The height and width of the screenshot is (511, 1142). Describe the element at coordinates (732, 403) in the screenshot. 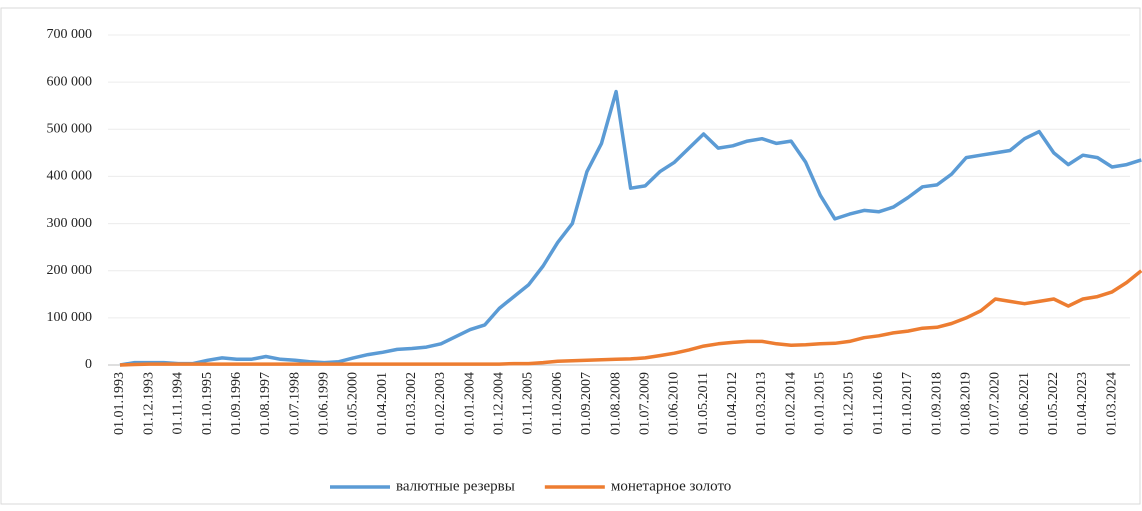

I see `x-tick-label: 01.04.2012` at that location.